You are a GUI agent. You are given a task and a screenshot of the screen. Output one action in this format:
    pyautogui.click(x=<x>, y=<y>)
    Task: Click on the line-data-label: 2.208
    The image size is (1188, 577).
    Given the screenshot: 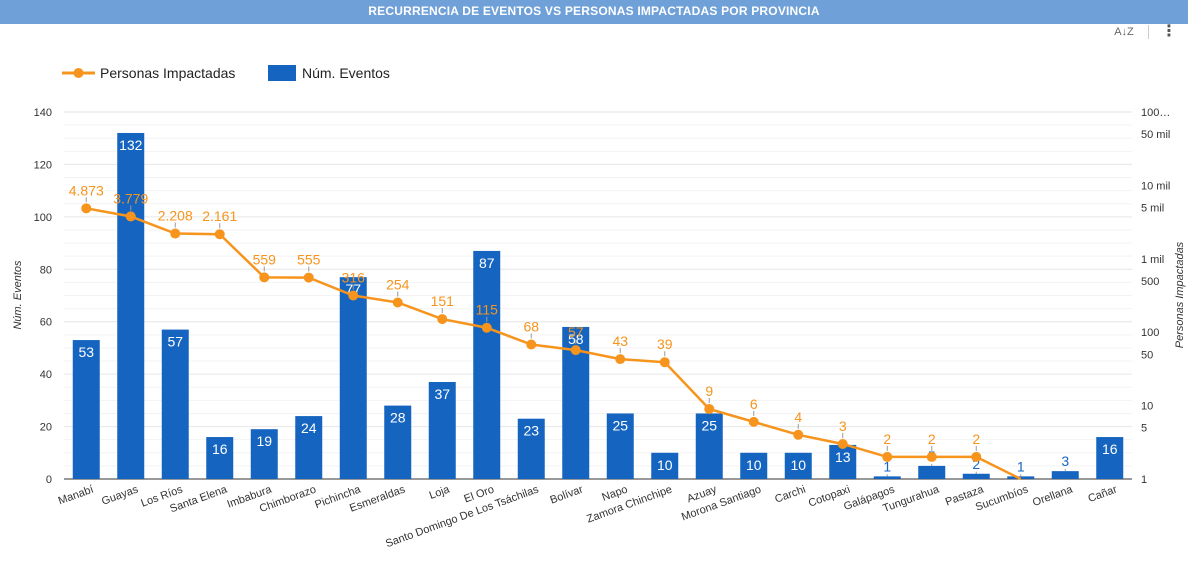 What is the action you would take?
    pyautogui.click(x=175, y=216)
    